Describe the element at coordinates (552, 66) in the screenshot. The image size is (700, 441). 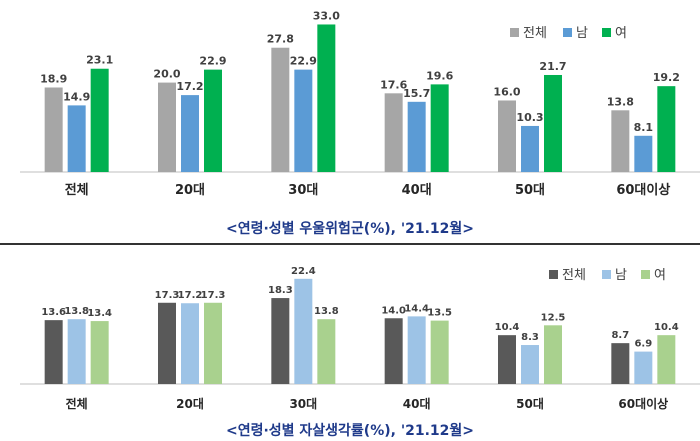
I see `data-label-50대-여: 21.7` at that location.